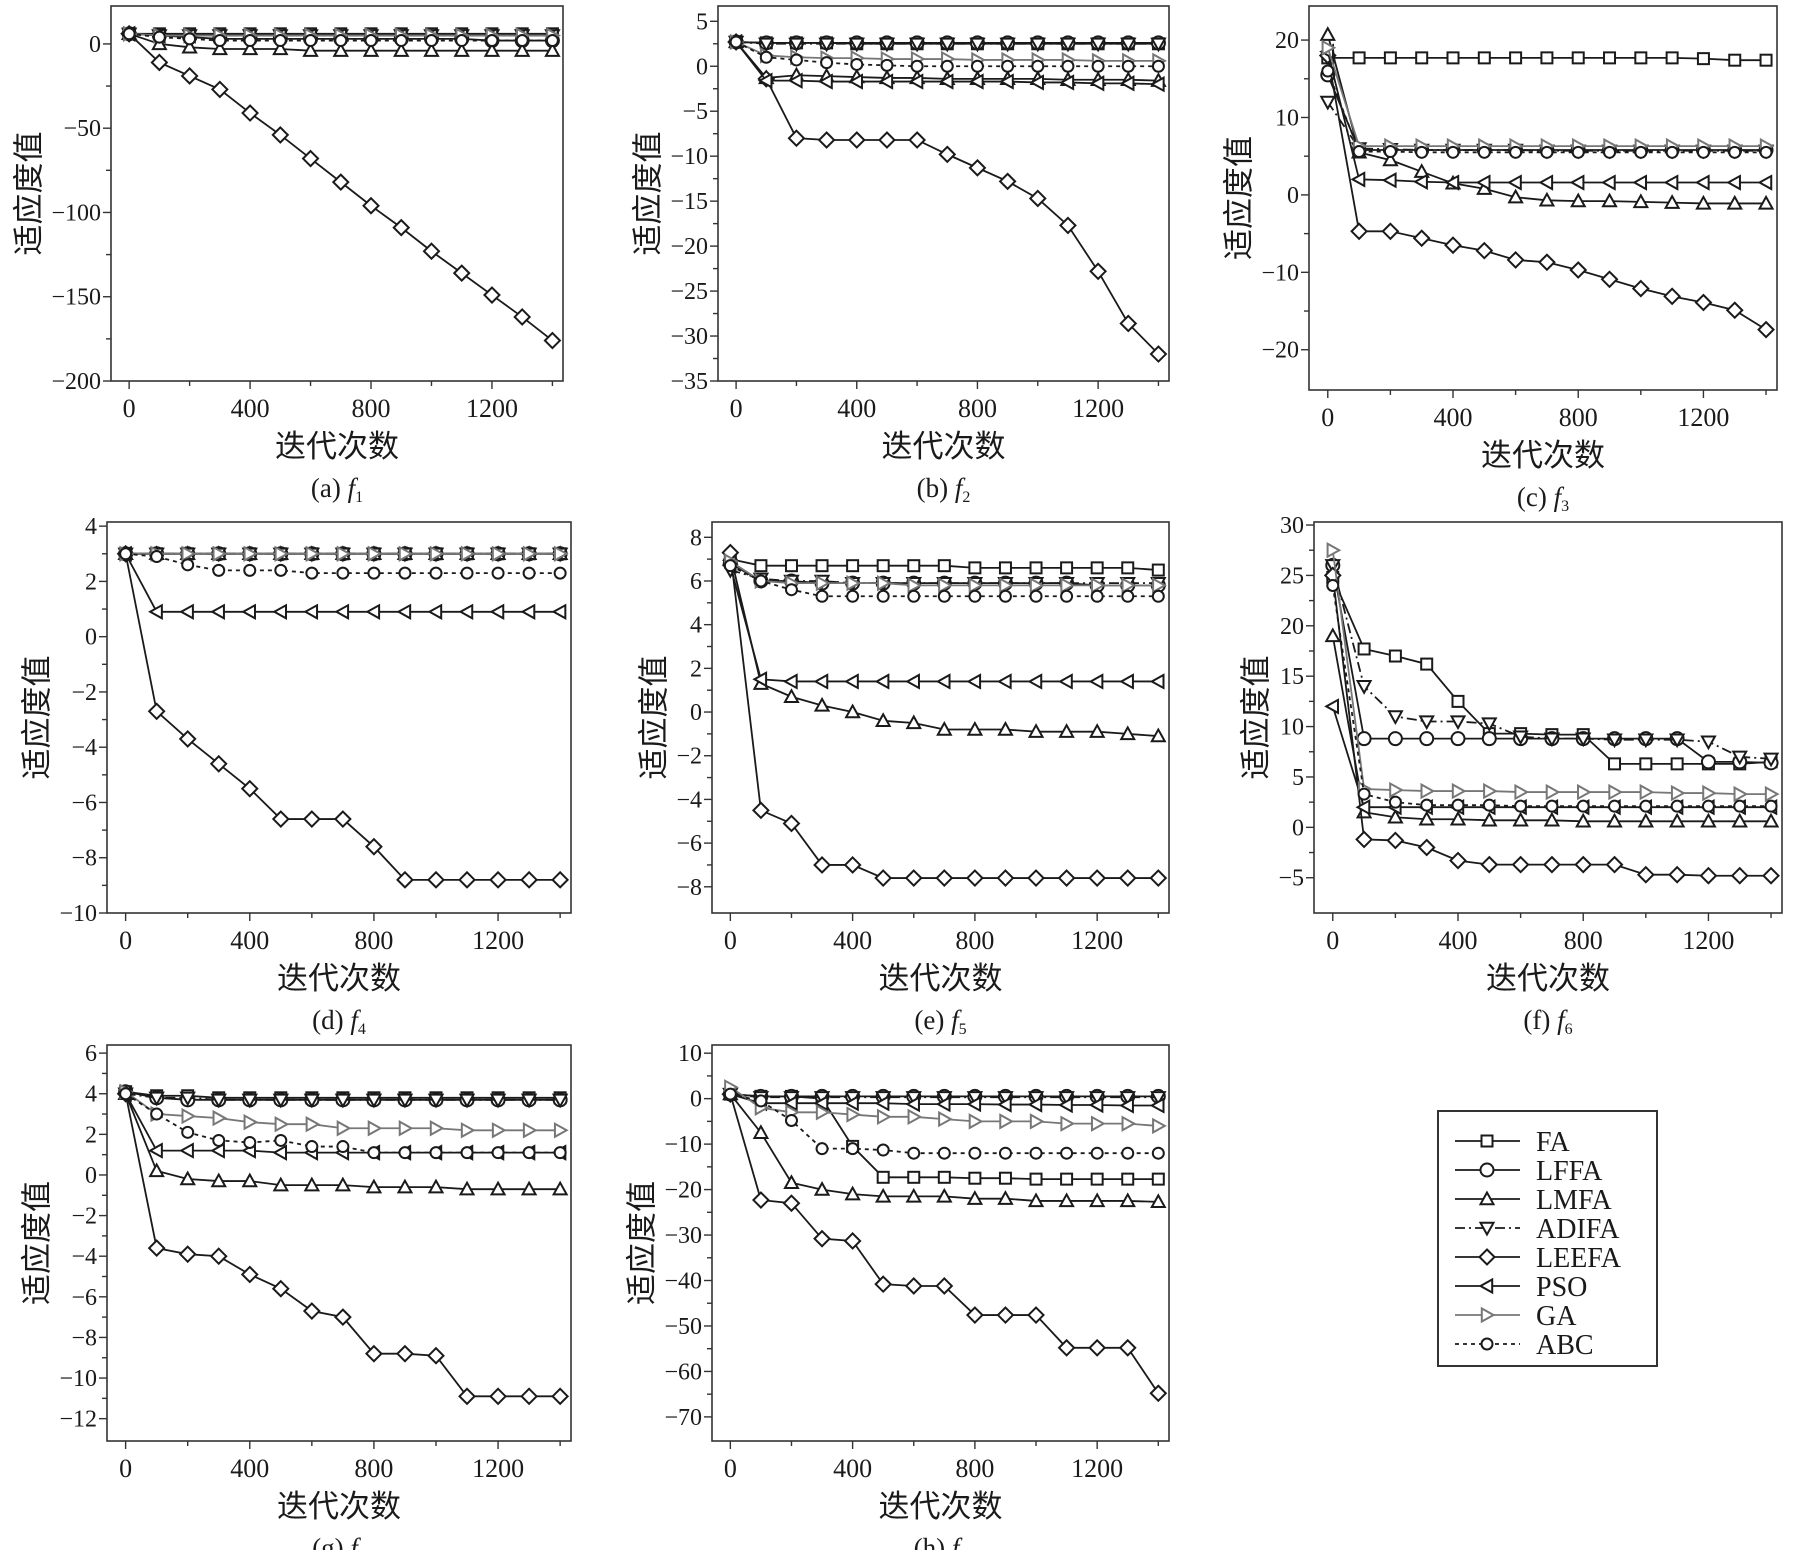 This screenshot has width=1800, height=1550. I want to click on subplot-caption: (f) f6, so click(1547, 1021).